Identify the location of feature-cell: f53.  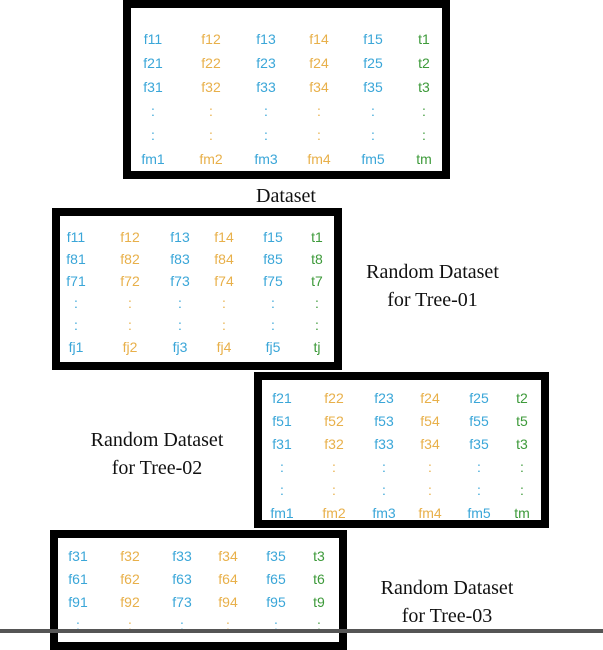
(384, 421).